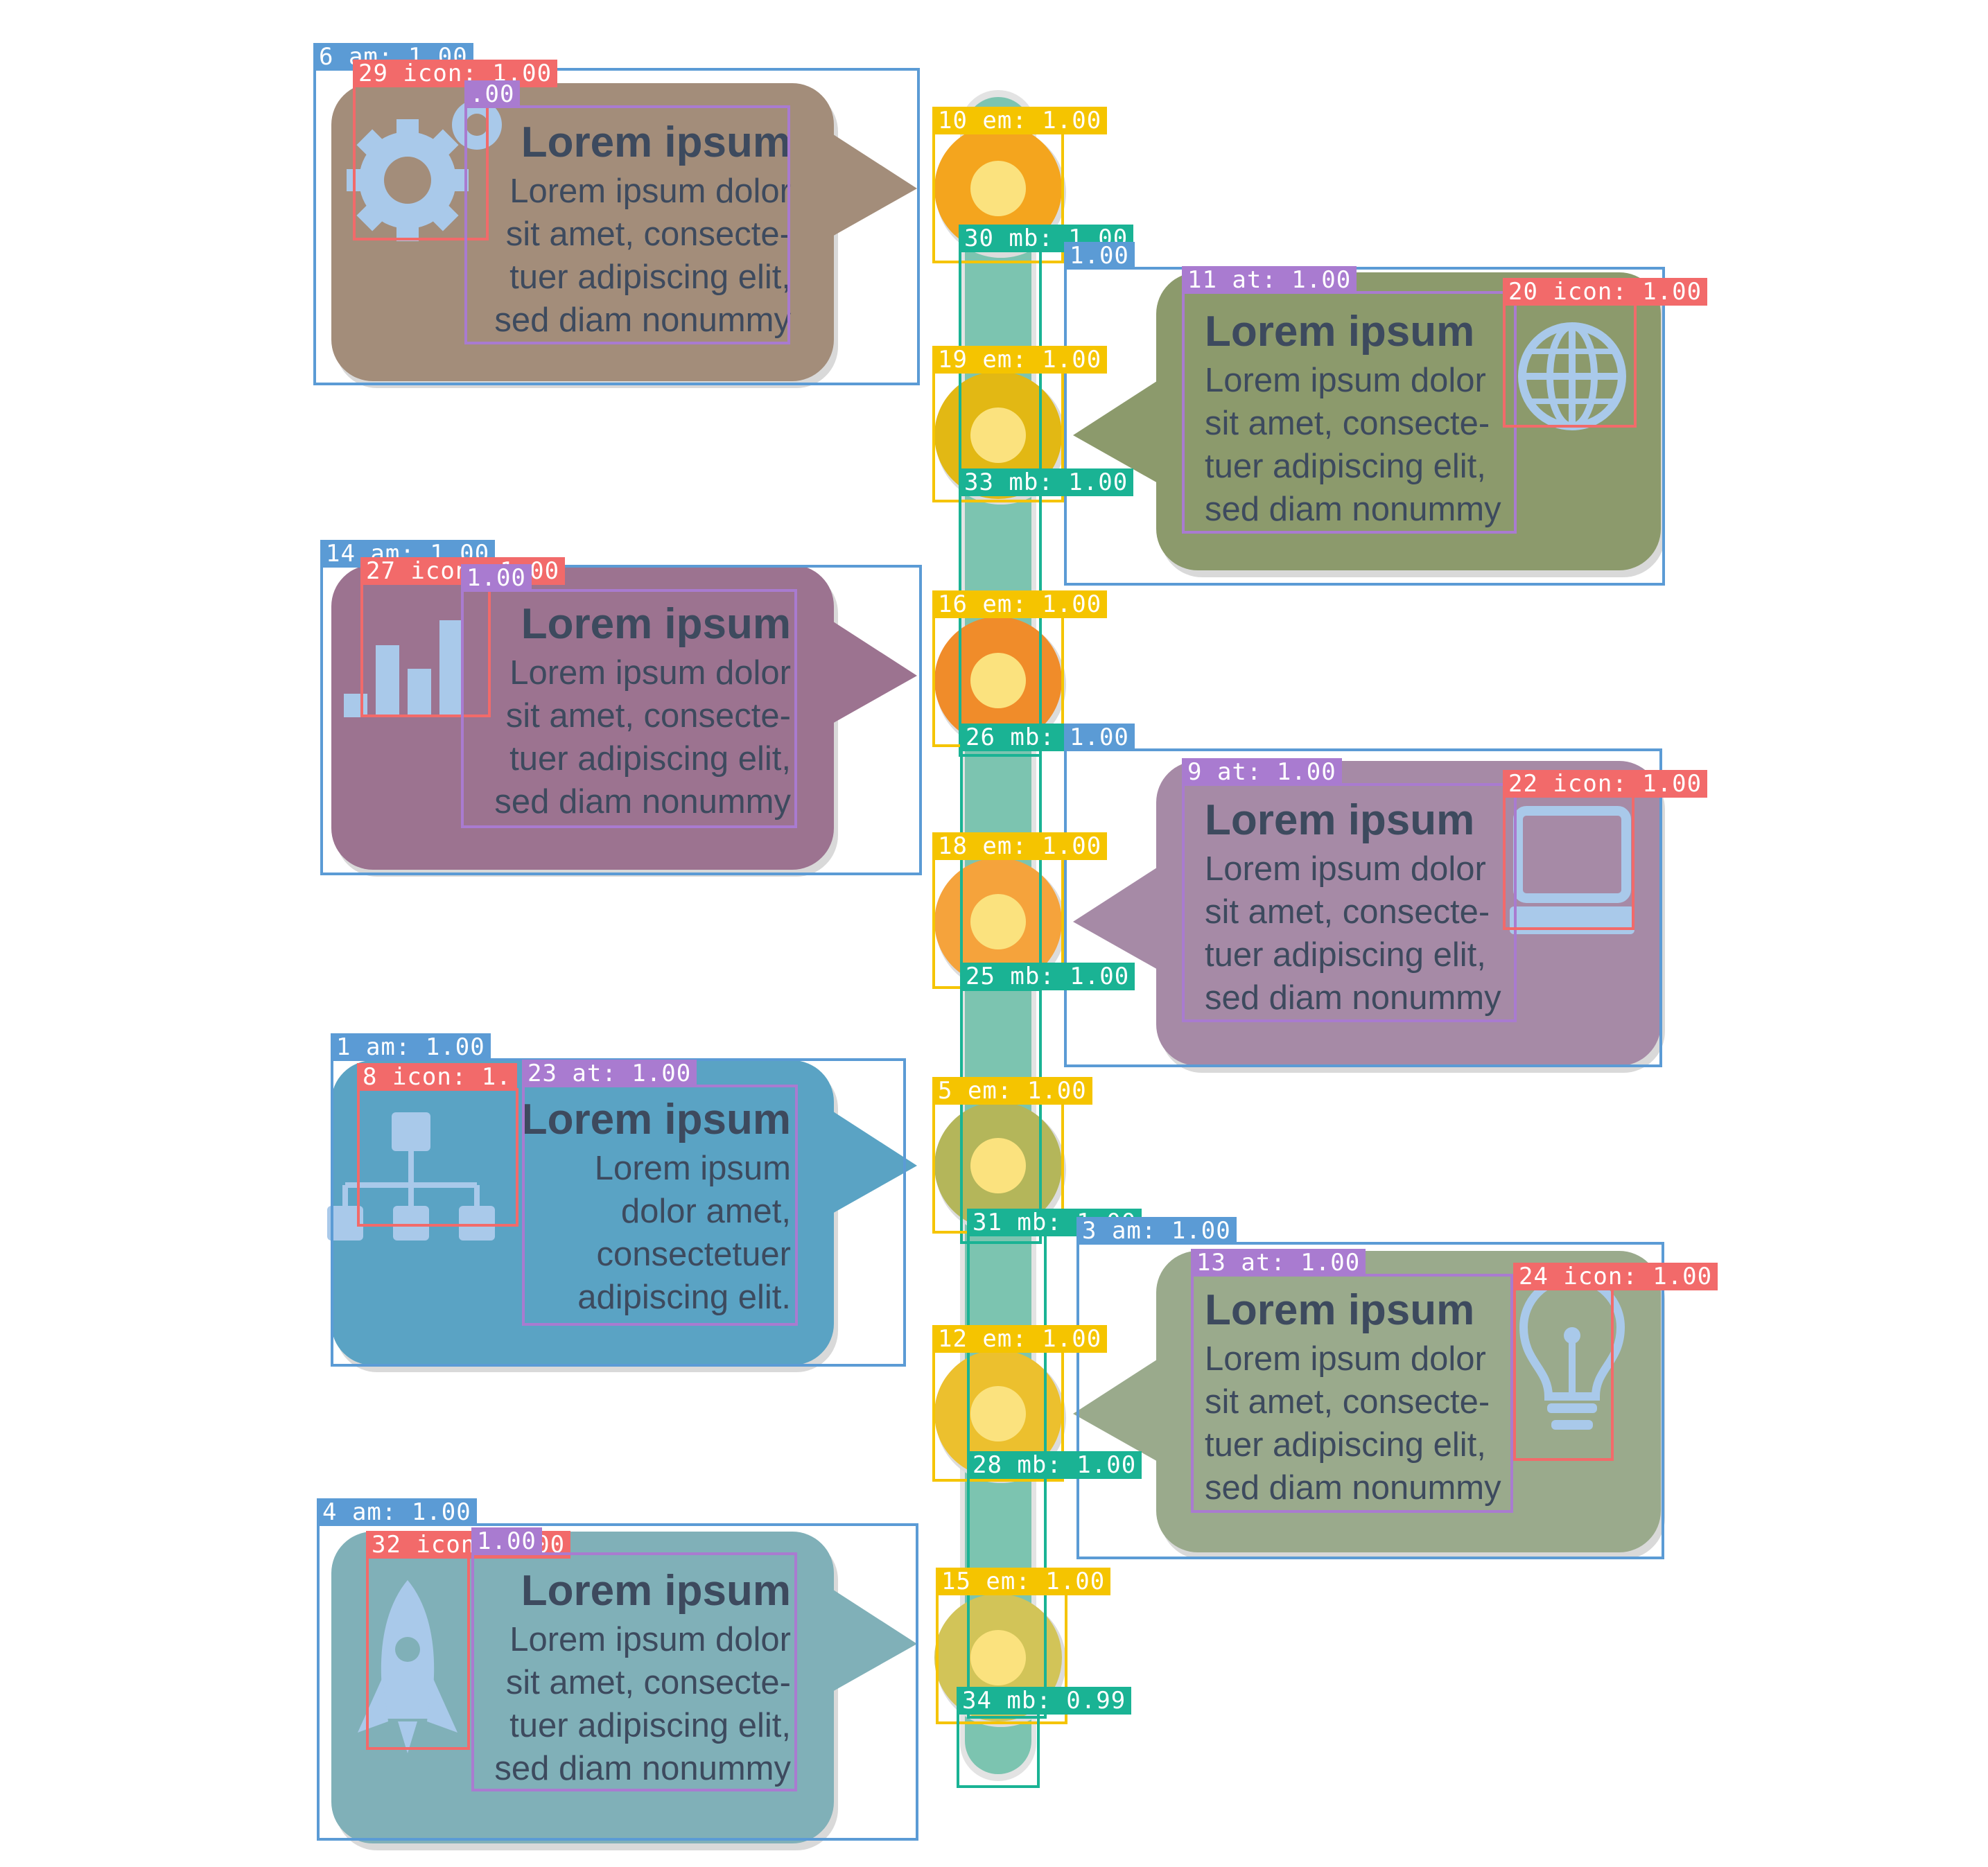  What do you see at coordinates (1269, 280) in the screenshot?
I see `annotation-label: 11 at: 1.00` at bounding box center [1269, 280].